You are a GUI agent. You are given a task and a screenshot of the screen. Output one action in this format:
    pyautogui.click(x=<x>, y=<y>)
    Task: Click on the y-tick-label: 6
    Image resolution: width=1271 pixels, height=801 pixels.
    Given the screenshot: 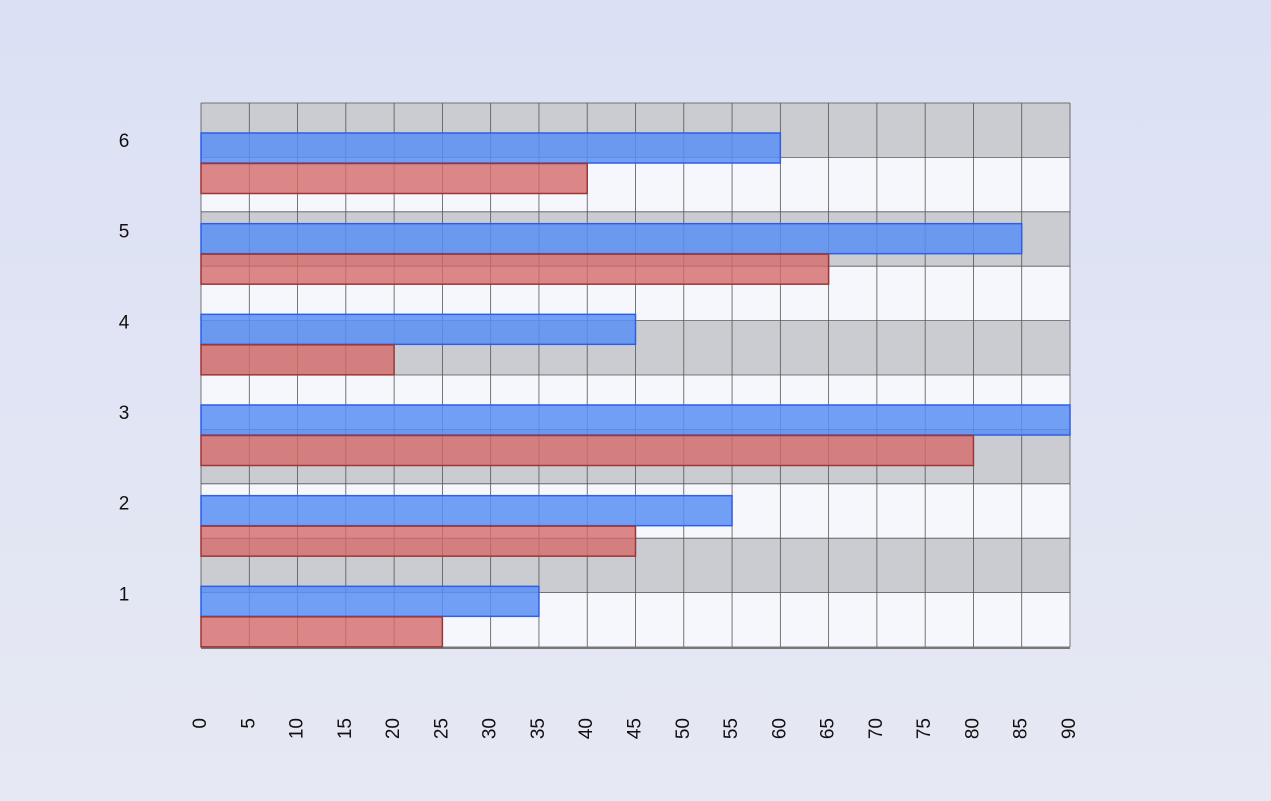 What is the action you would take?
    pyautogui.click(x=124, y=141)
    